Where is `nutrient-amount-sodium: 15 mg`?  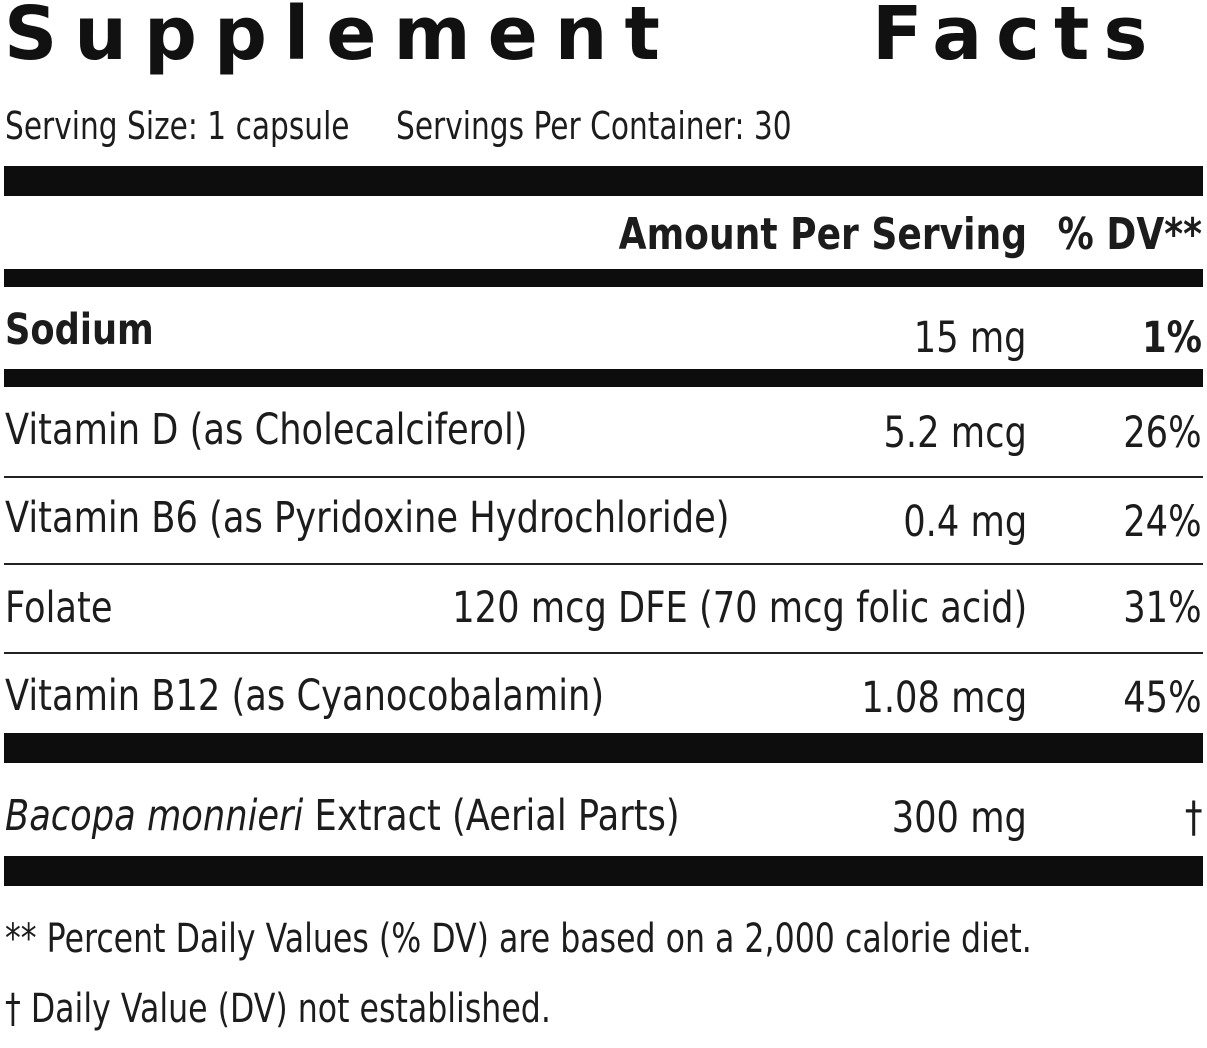
nutrient-amount-sodium: 15 mg is located at coordinates (970, 338).